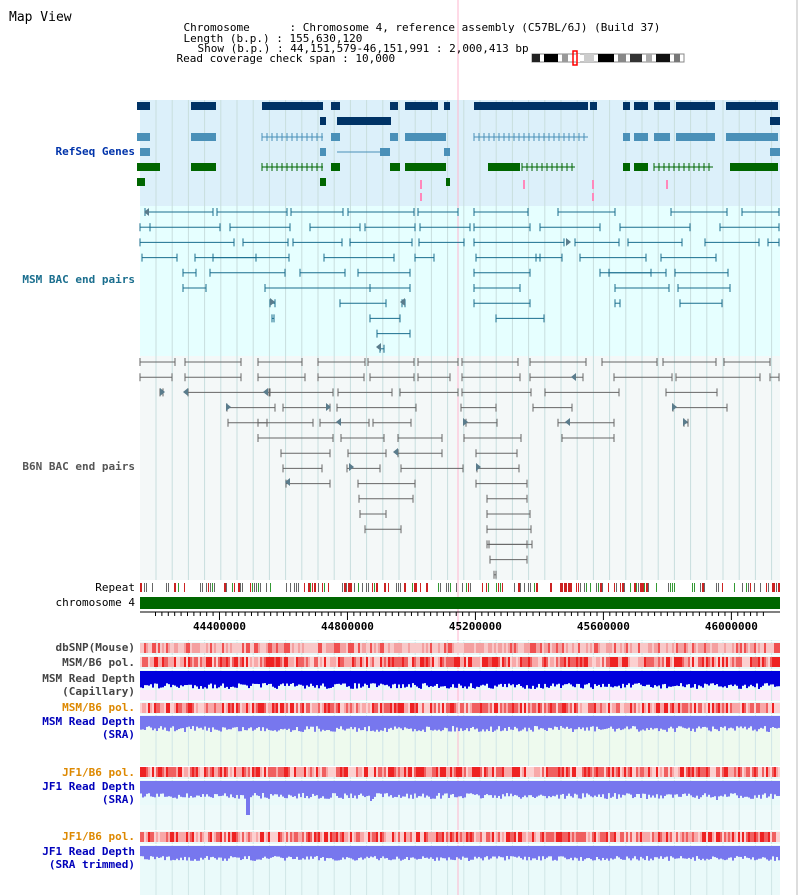 The width and height of the screenshot is (800, 895). What do you see at coordinates (228, 407) in the screenshot?
I see `bac-end-marker` at bounding box center [228, 407].